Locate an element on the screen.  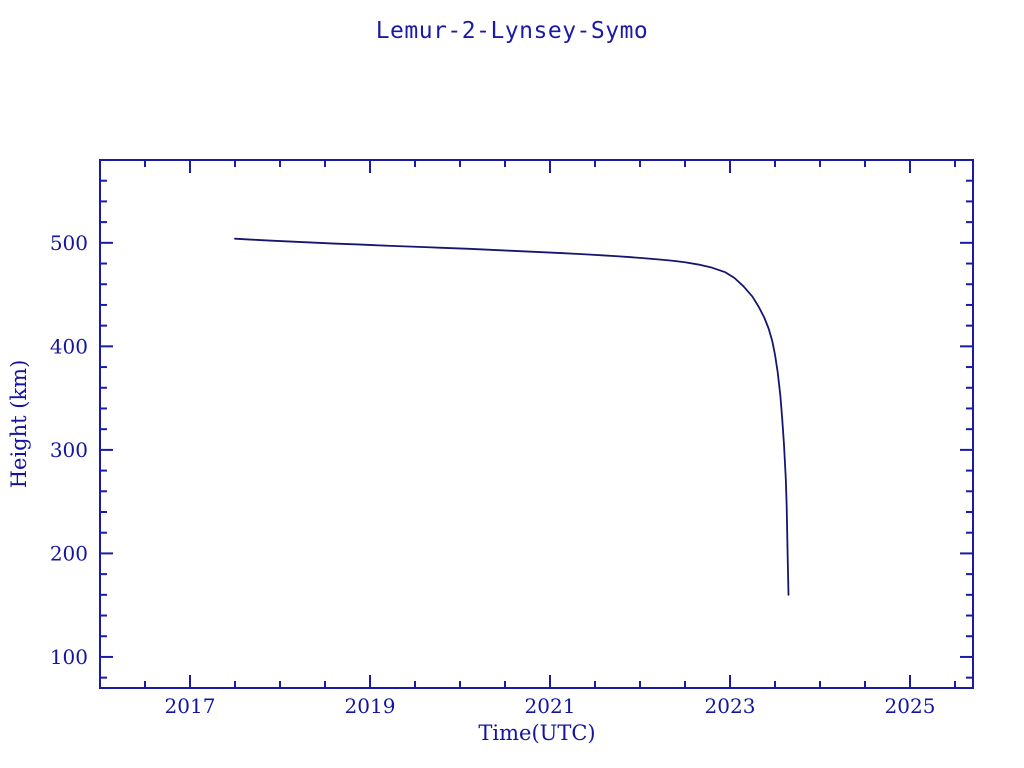
x-tick-label: 2021 is located at coordinates (550, 706).